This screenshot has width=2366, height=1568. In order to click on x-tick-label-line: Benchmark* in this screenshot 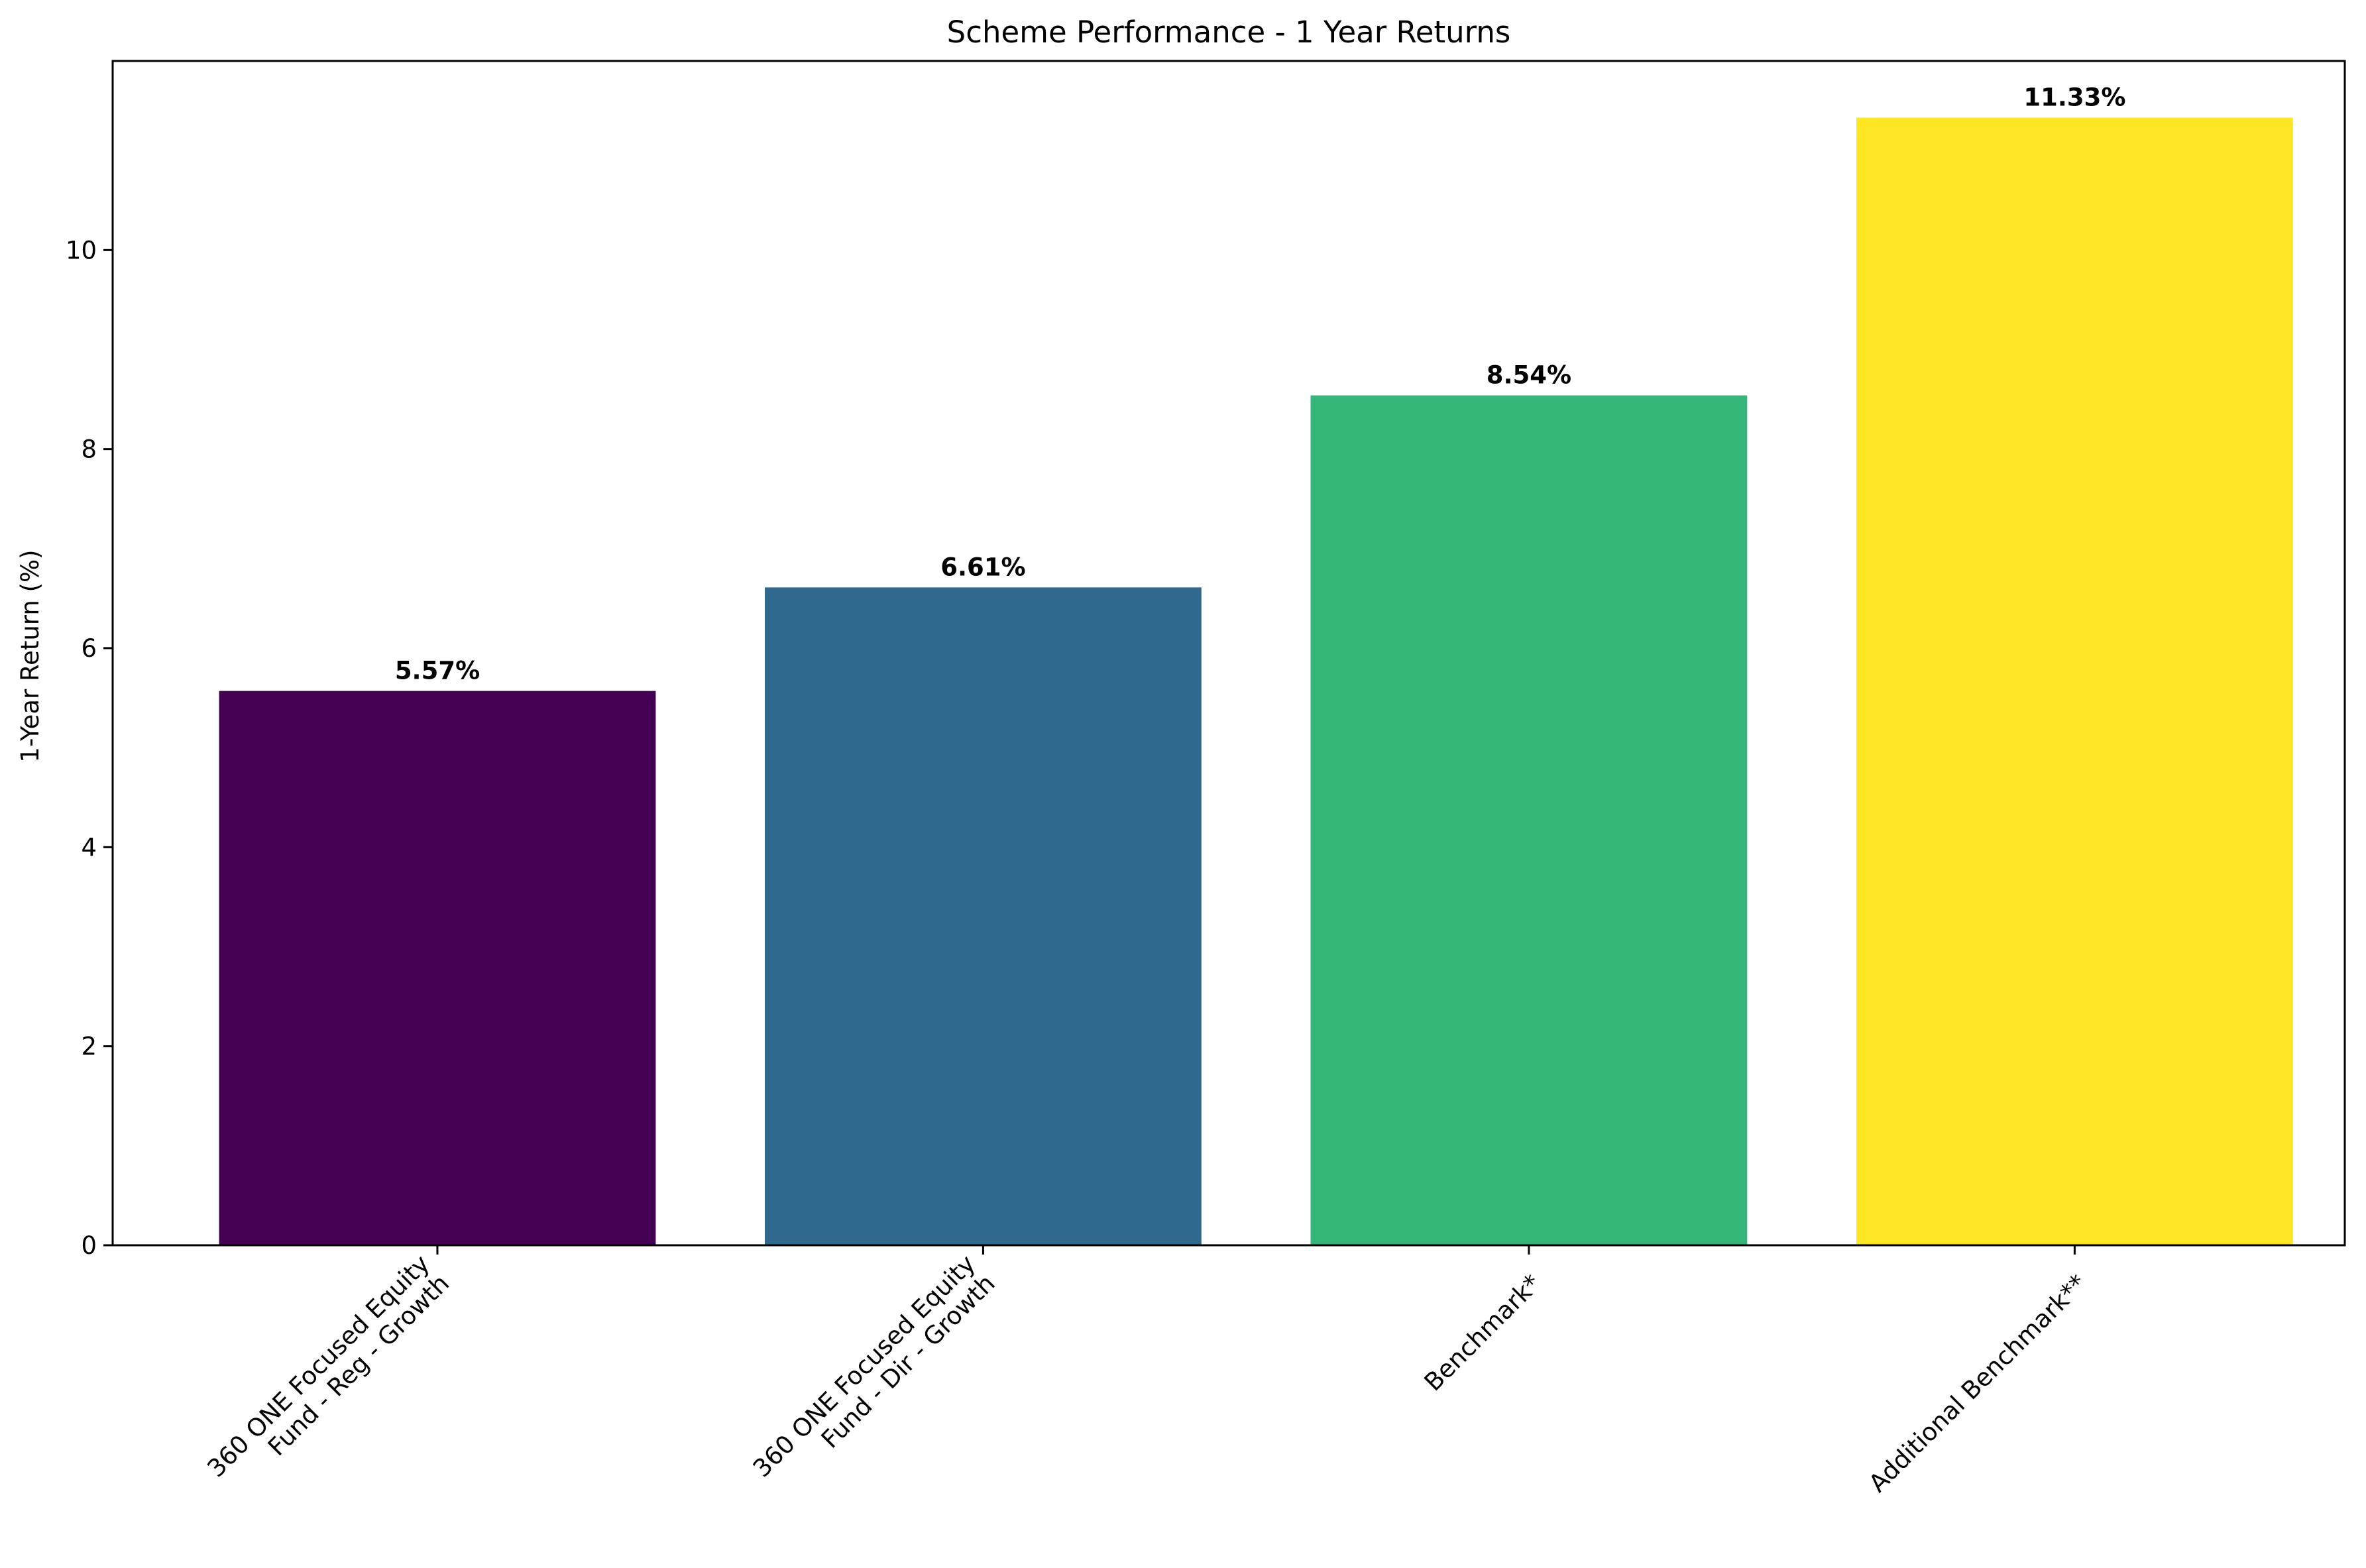, I will do `click(1483, 1333)`.